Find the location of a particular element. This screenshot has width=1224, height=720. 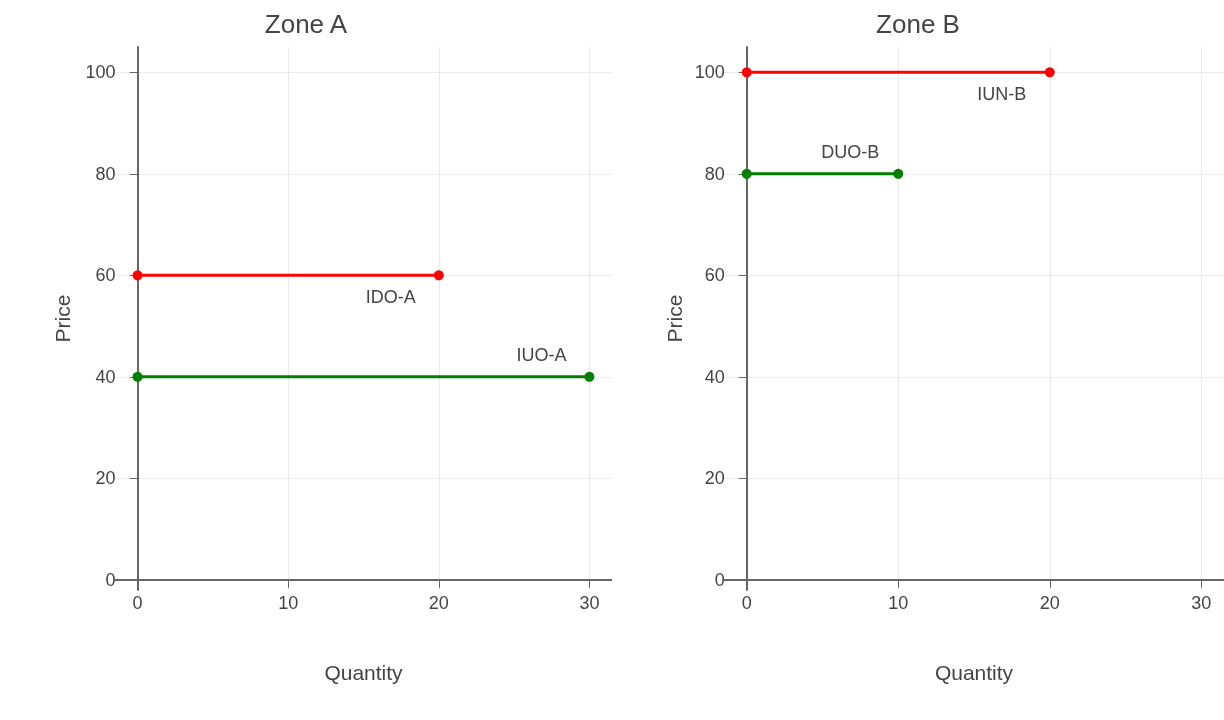

chart-title: Zone A is located at coordinates (306, 24).